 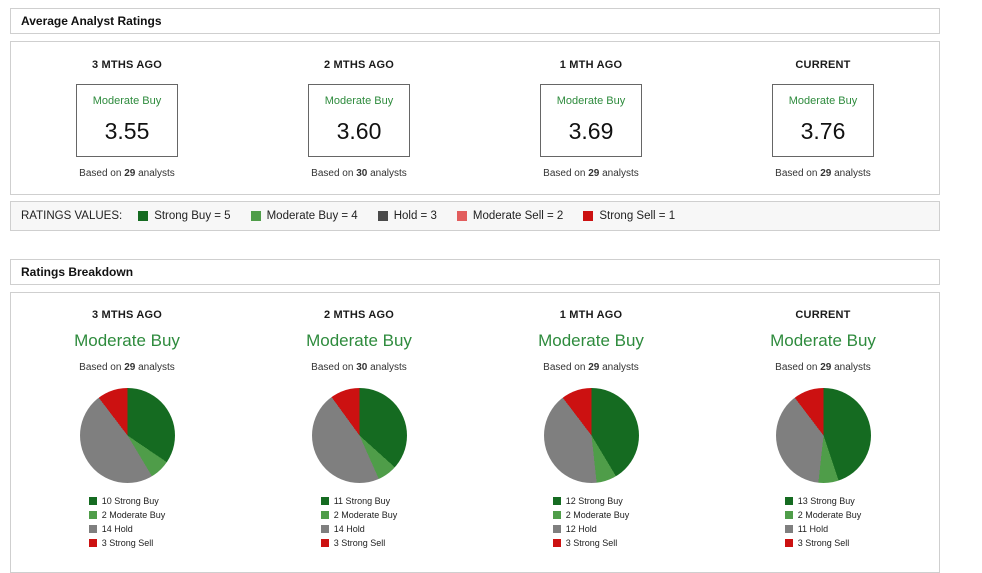 What do you see at coordinates (475, 272) in the screenshot?
I see `ratings-breakdown-section-header: Ratings Breakdown` at bounding box center [475, 272].